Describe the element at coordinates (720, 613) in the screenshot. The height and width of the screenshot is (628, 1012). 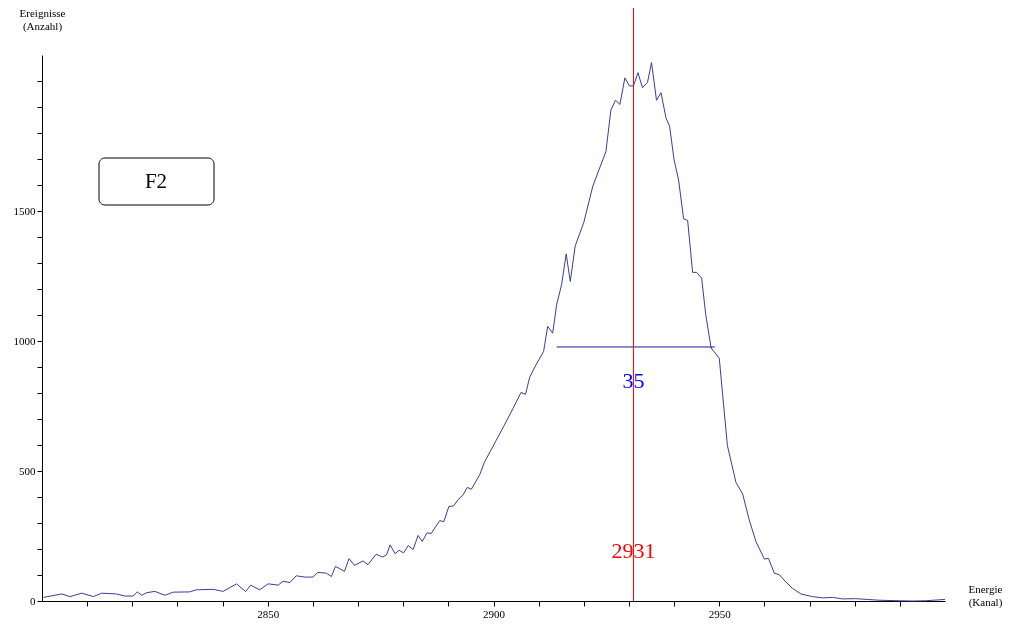
I see `x-tick-label: 2950` at that location.